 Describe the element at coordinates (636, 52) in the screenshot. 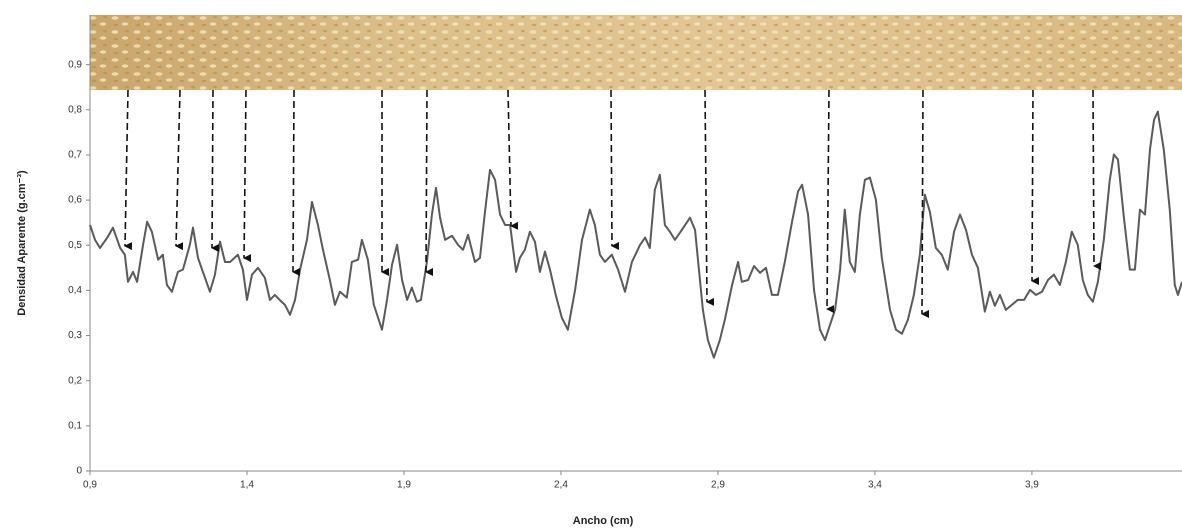

I see `wood-sample` at that location.